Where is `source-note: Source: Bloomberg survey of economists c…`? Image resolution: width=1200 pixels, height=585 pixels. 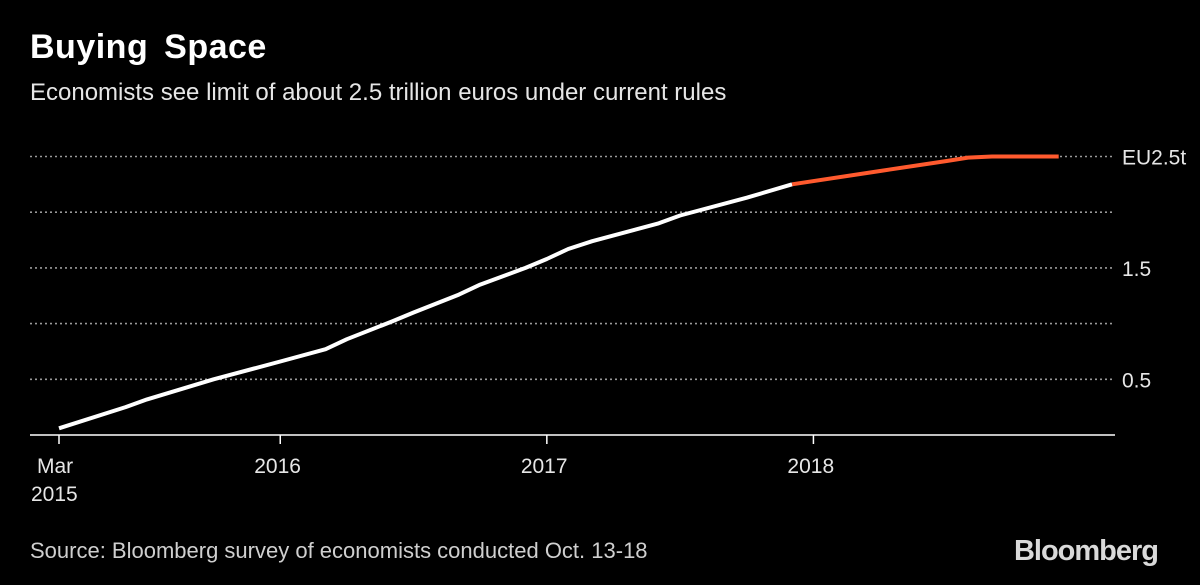
source-note: Source: Bloomberg survey of economists c… is located at coordinates (339, 550).